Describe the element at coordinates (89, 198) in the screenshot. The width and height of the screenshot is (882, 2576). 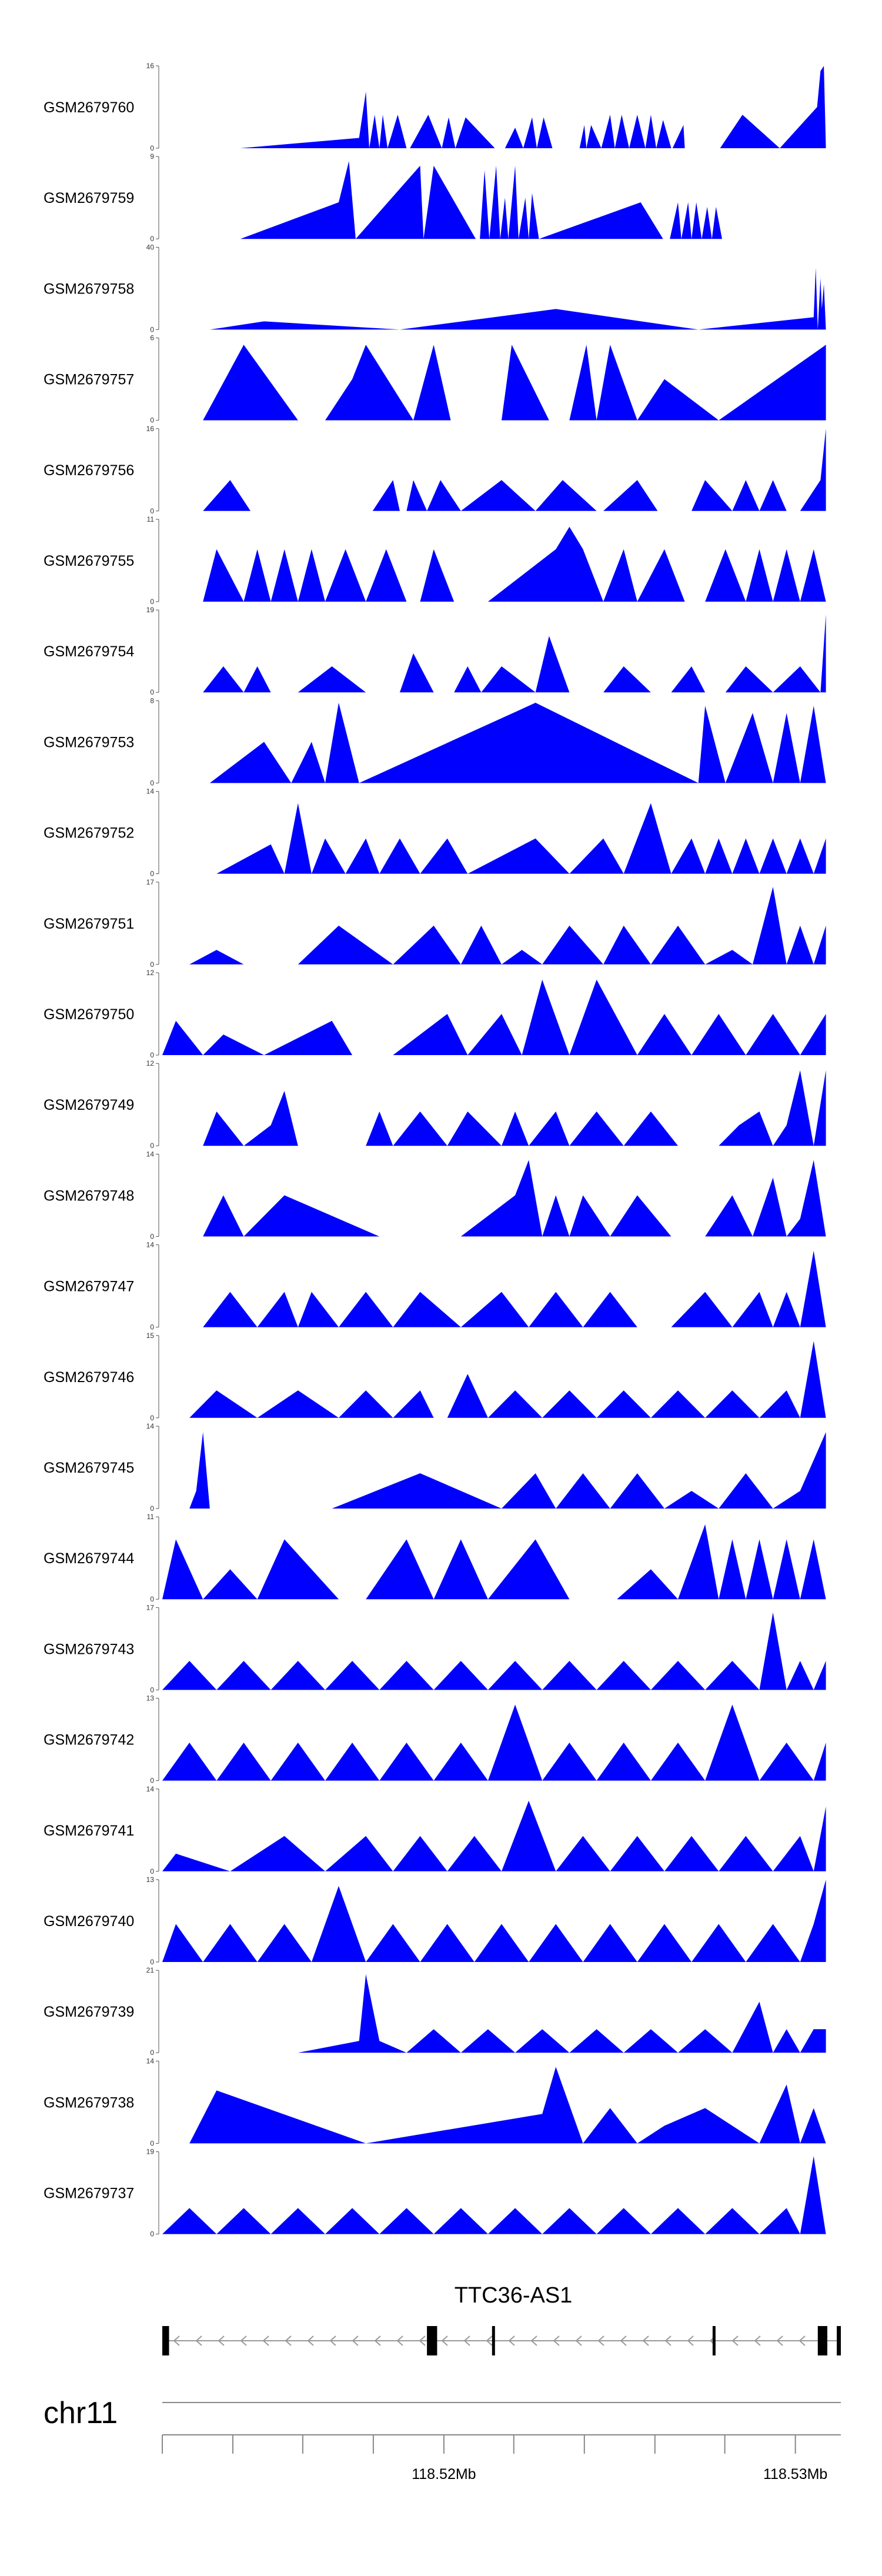
I see `track-label: GSM2679759` at that location.